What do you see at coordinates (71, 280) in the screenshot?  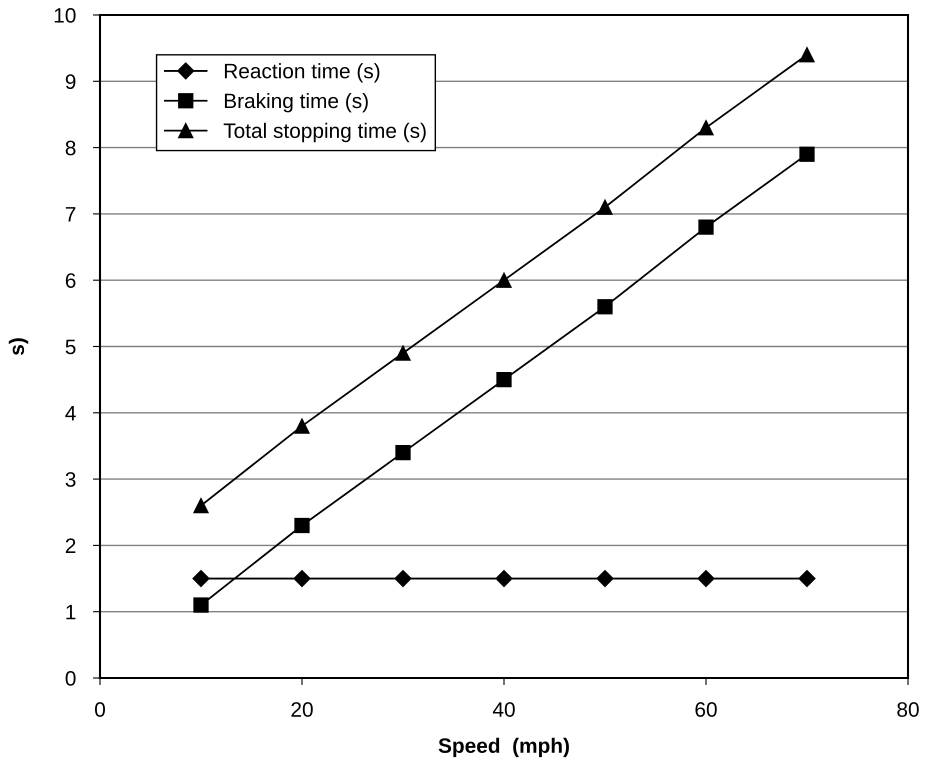 I see `y-tick-label: 6` at bounding box center [71, 280].